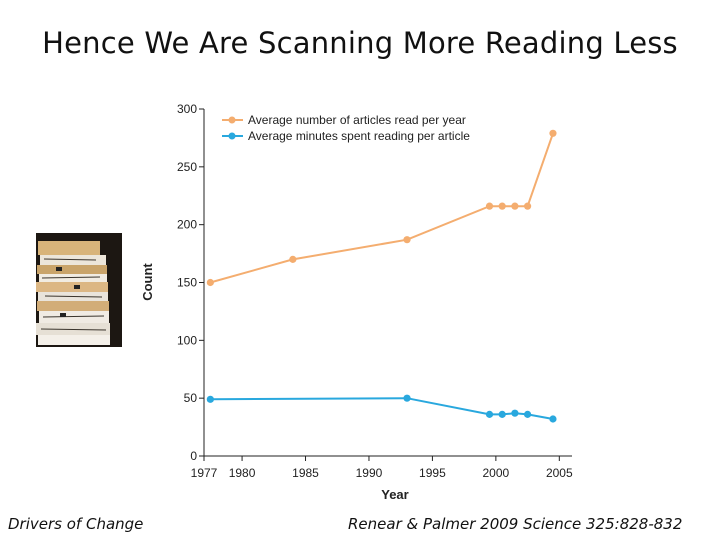 Image resolution: width=720 pixels, height=540 pixels. I want to click on x-tick-label: 1980, so click(242, 473).